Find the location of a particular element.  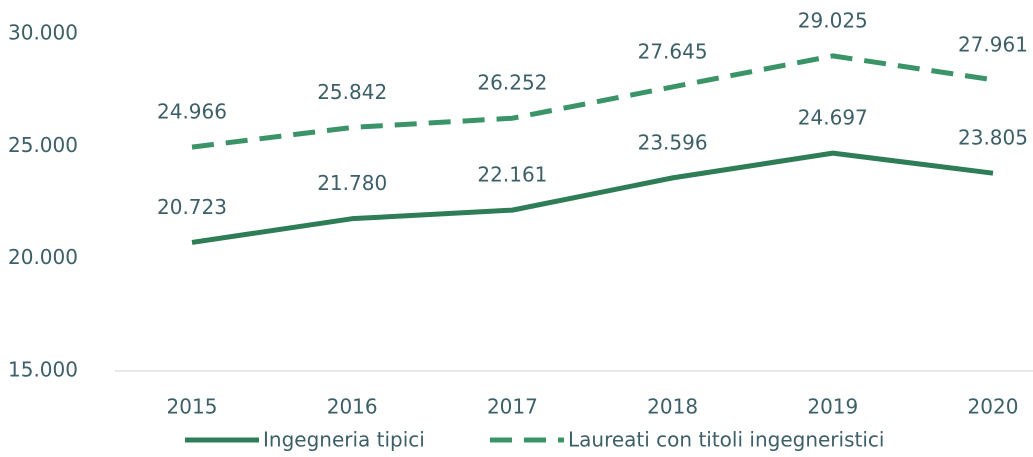

data-label: 24.697 is located at coordinates (833, 118).